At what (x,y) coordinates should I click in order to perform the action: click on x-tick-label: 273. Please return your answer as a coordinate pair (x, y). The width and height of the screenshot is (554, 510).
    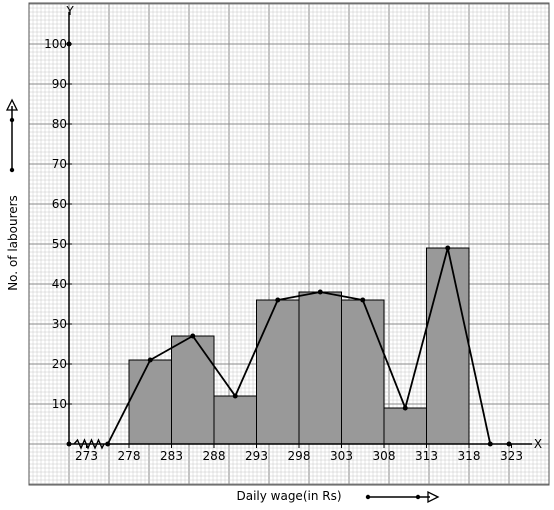
    Looking at the image, I should click on (86, 456).